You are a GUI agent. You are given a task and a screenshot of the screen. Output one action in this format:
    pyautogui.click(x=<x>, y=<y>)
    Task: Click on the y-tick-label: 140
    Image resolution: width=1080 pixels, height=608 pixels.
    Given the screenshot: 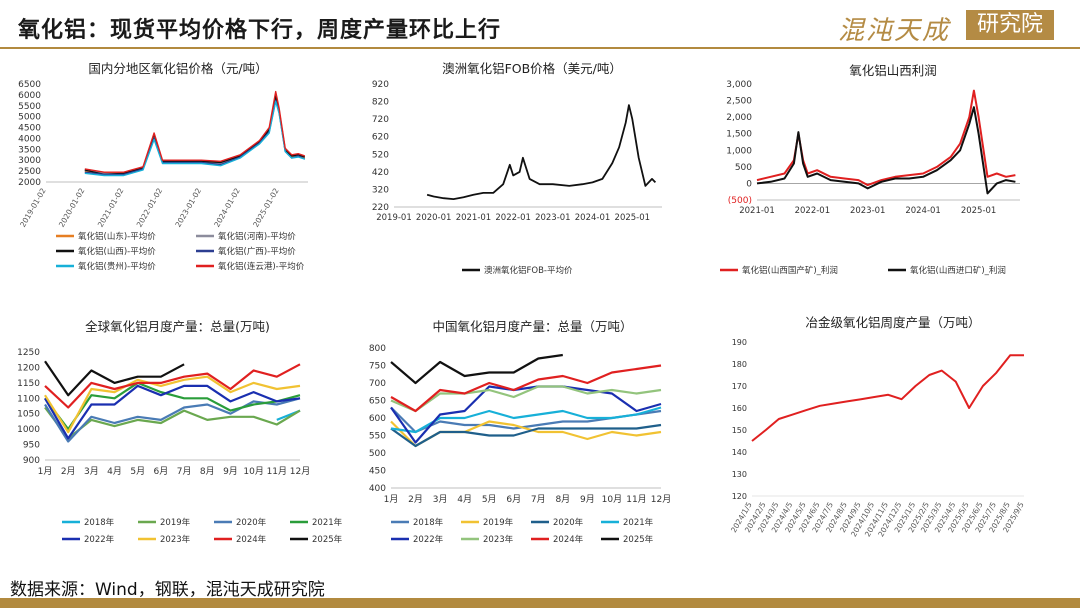 What is the action you would take?
    pyautogui.click(x=739, y=452)
    